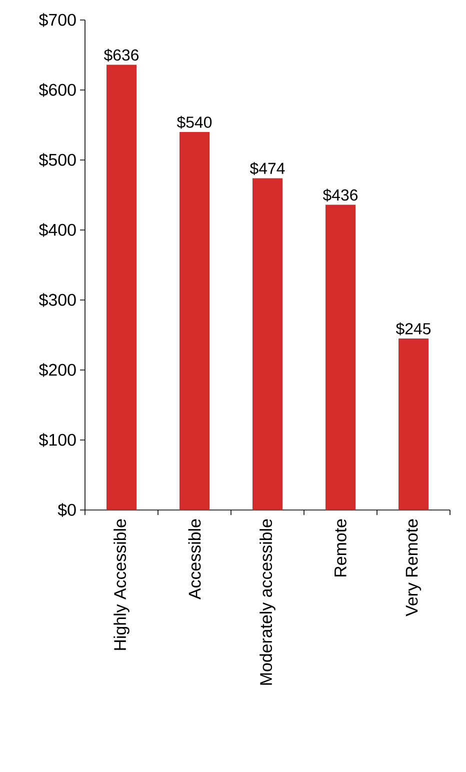  Describe the element at coordinates (67, 510) in the screenshot. I see `y-tick-label: $0` at that location.